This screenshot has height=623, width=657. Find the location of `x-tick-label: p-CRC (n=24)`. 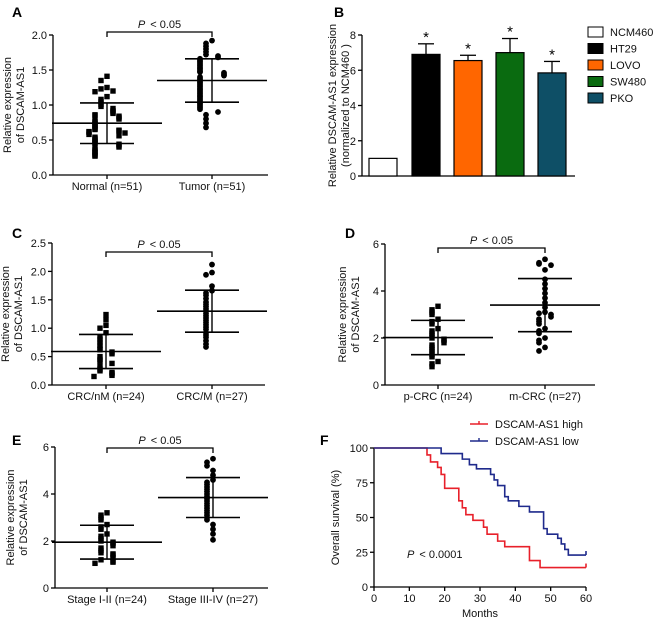

x-tick-label: p-CRC (n=24) is located at coordinates (438, 397).